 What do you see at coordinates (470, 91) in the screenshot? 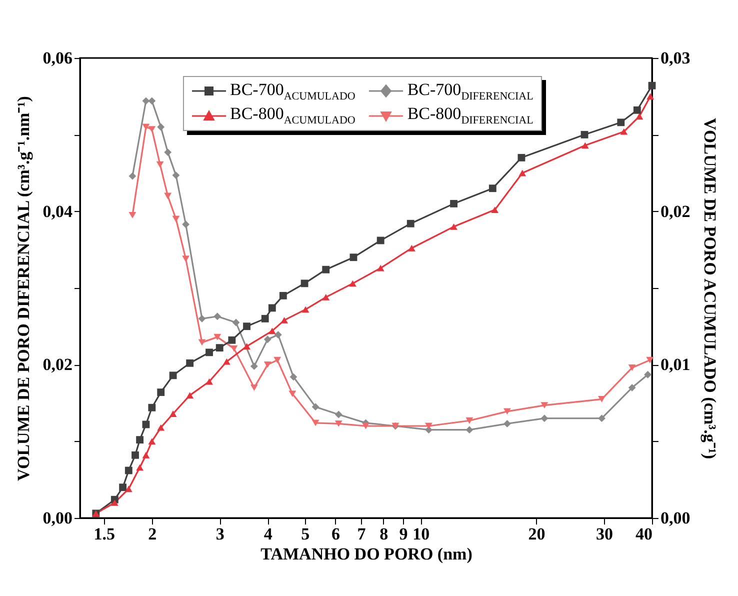
I see `legend-label: BC-700$_{DIFERENCIAL}$` at bounding box center [470, 91].